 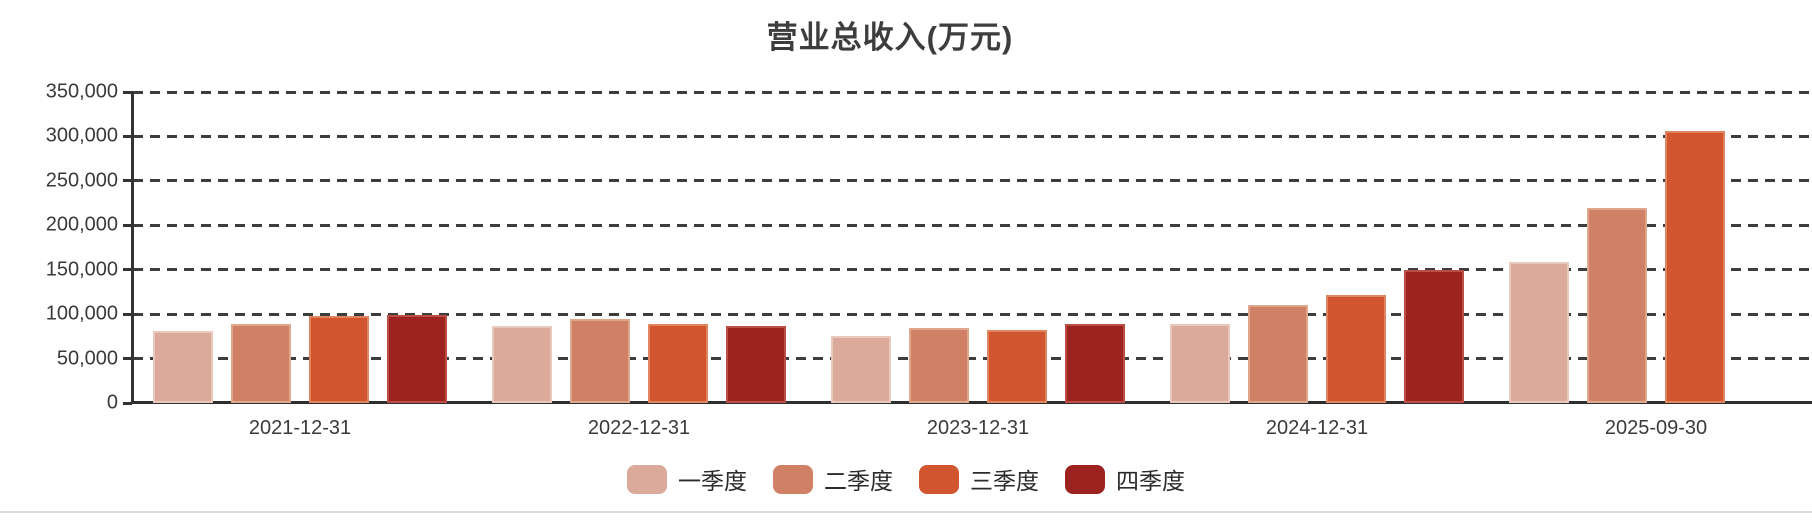 What do you see at coordinates (132, 247) in the screenshot?
I see `y-axis-line` at bounding box center [132, 247].